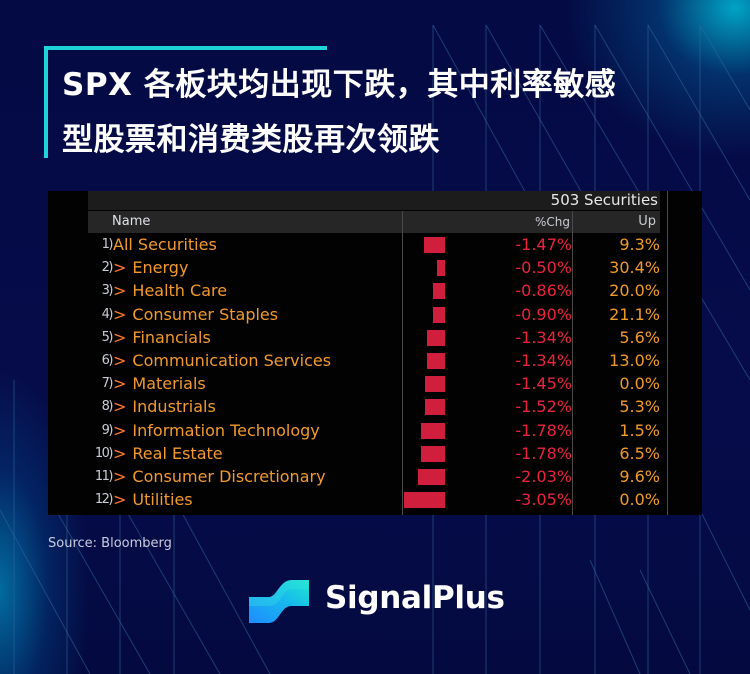  What do you see at coordinates (543, 384) in the screenshot?
I see `pct-change-value: -1.45%` at bounding box center [543, 384].